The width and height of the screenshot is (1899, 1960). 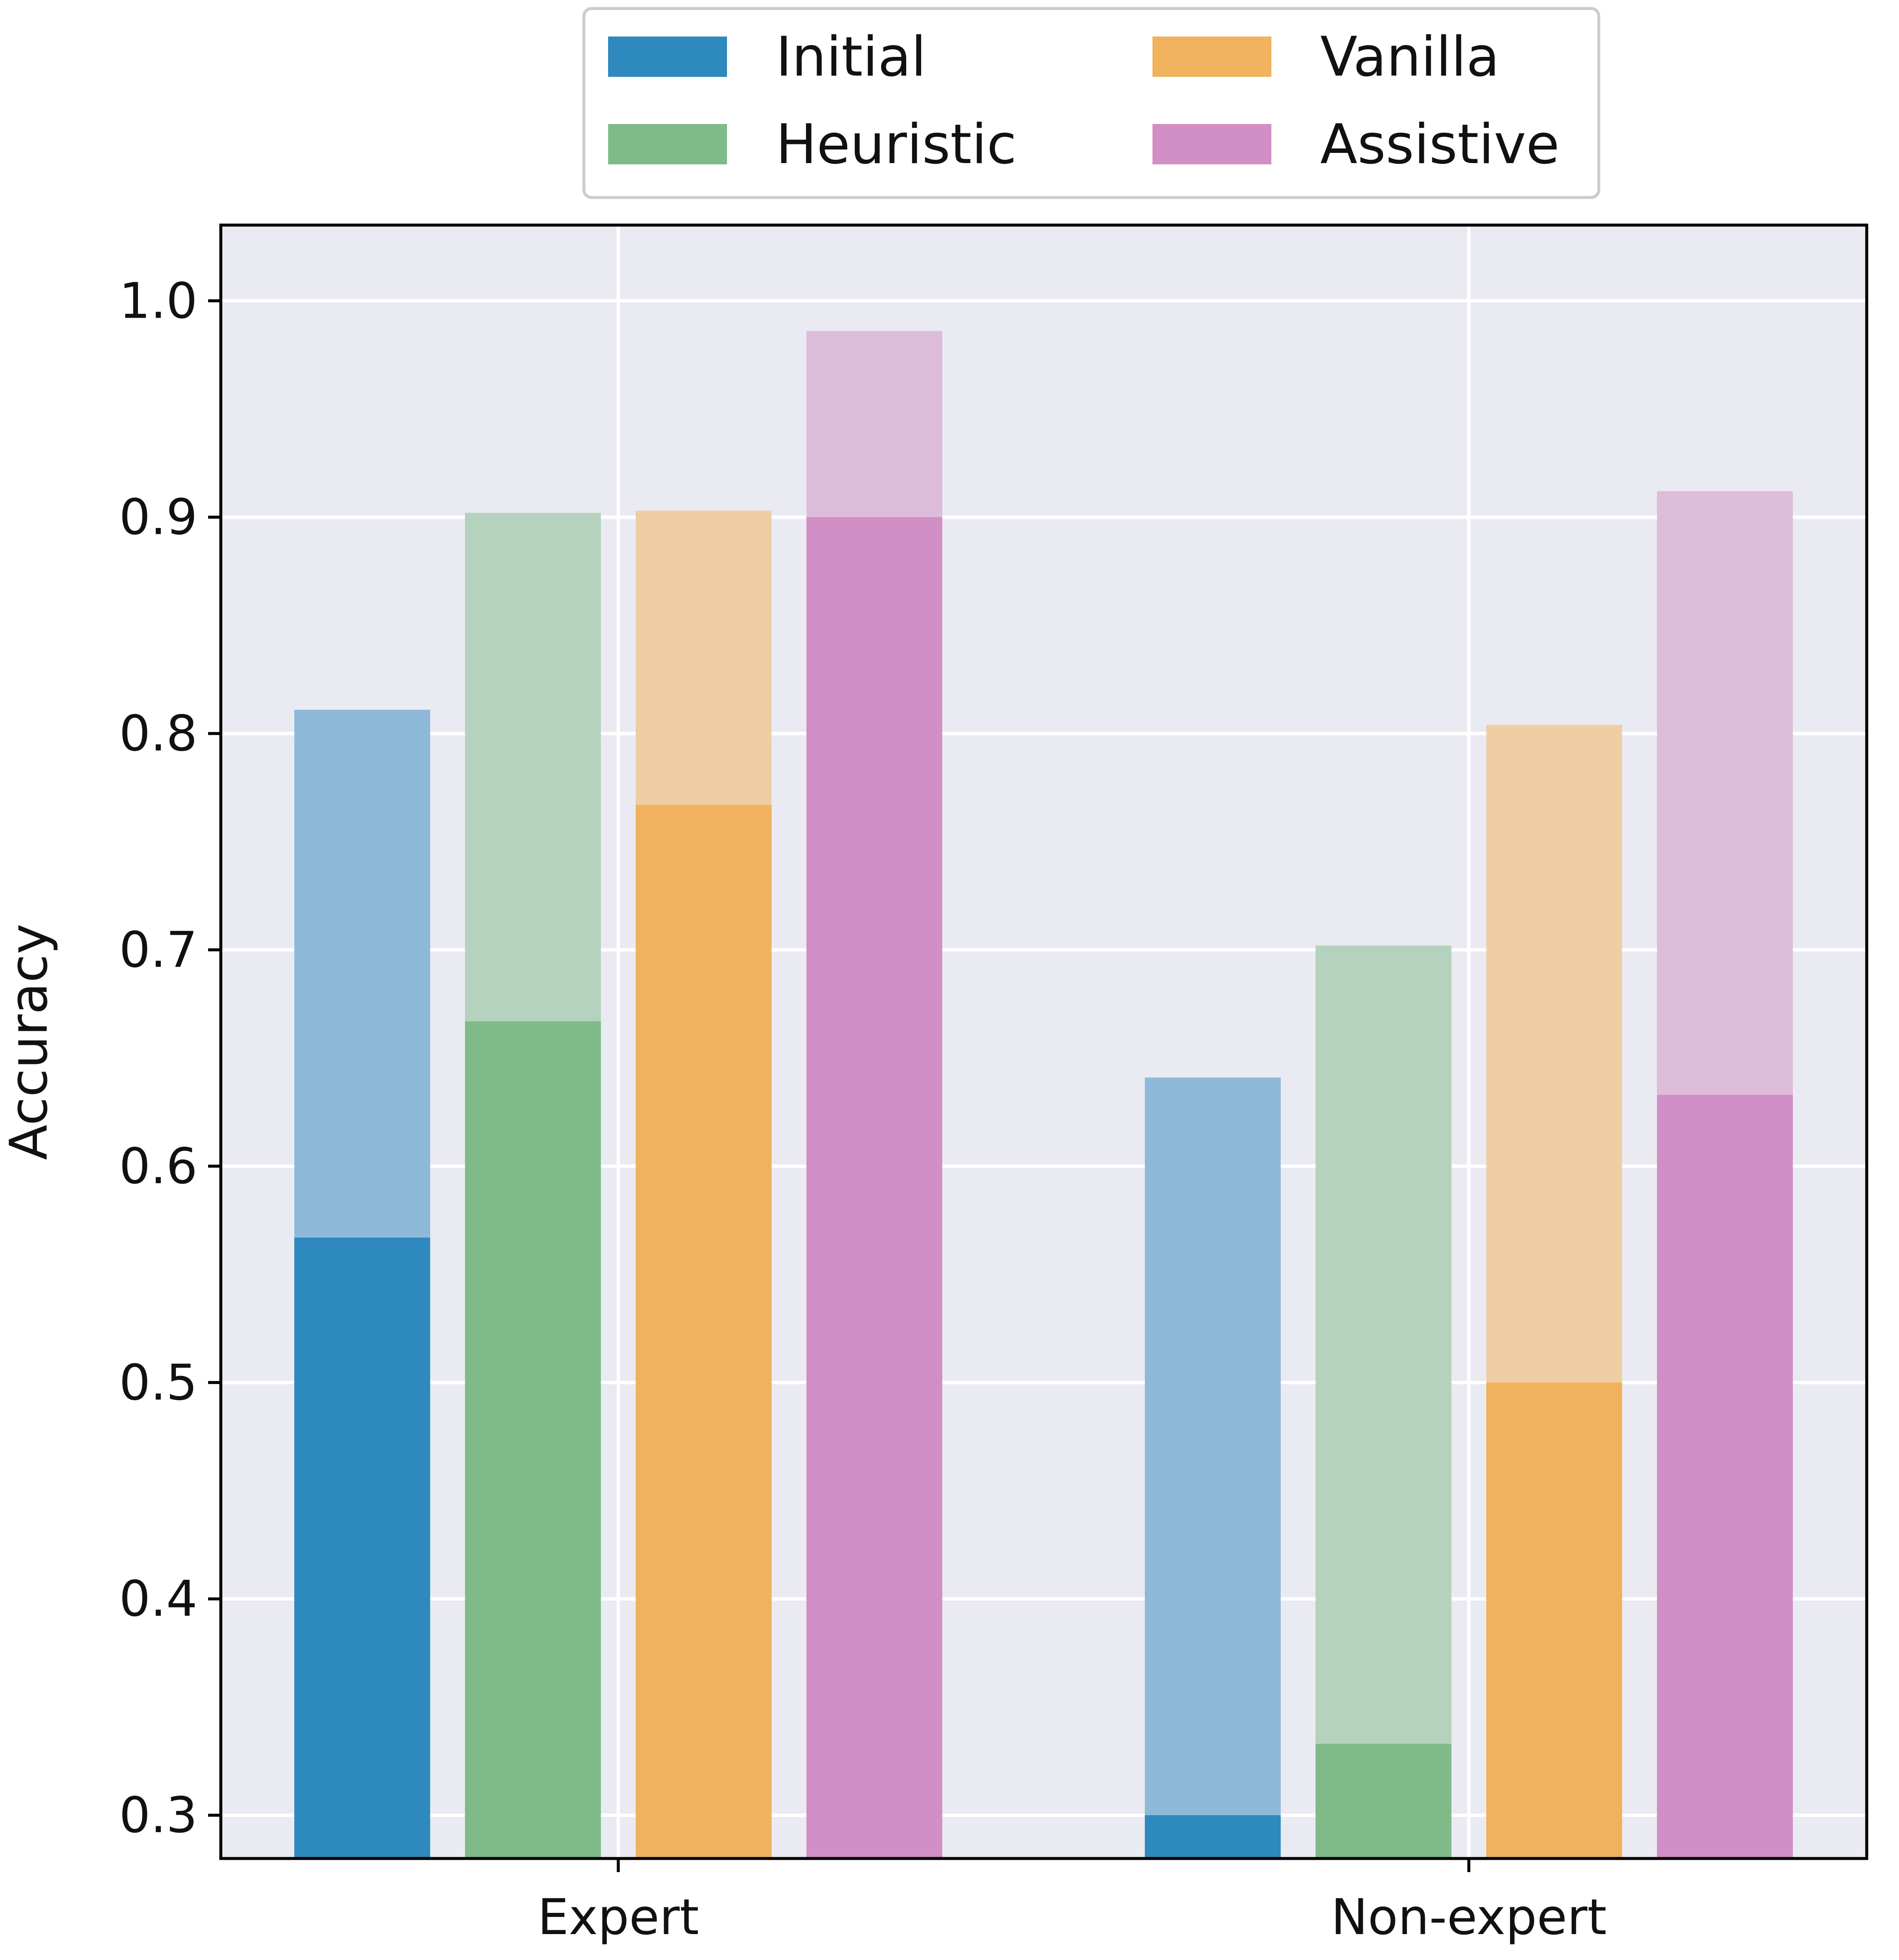 What do you see at coordinates (874, 1187) in the screenshot?
I see `bar-assistive-expert` at bounding box center [874, 1187].